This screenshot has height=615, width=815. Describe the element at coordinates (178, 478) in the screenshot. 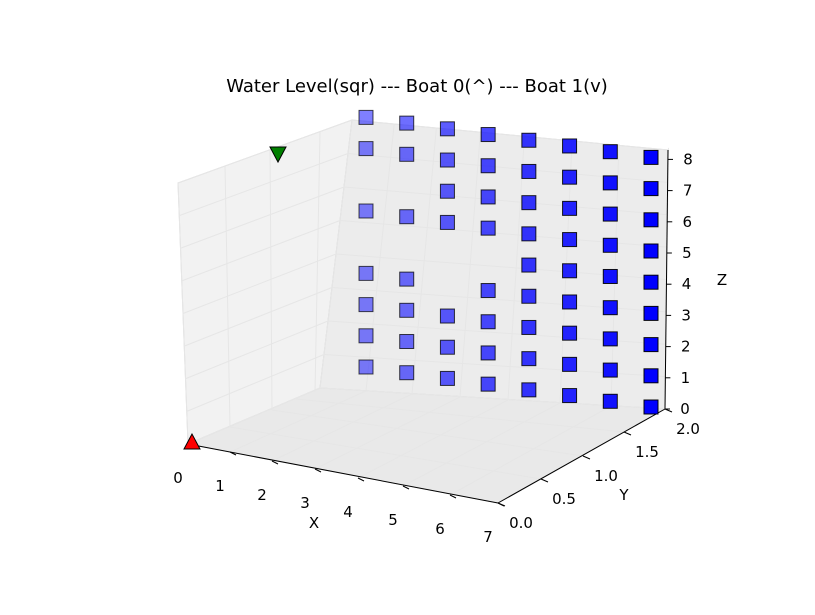

I see `x-tick-label: 0` at that location.